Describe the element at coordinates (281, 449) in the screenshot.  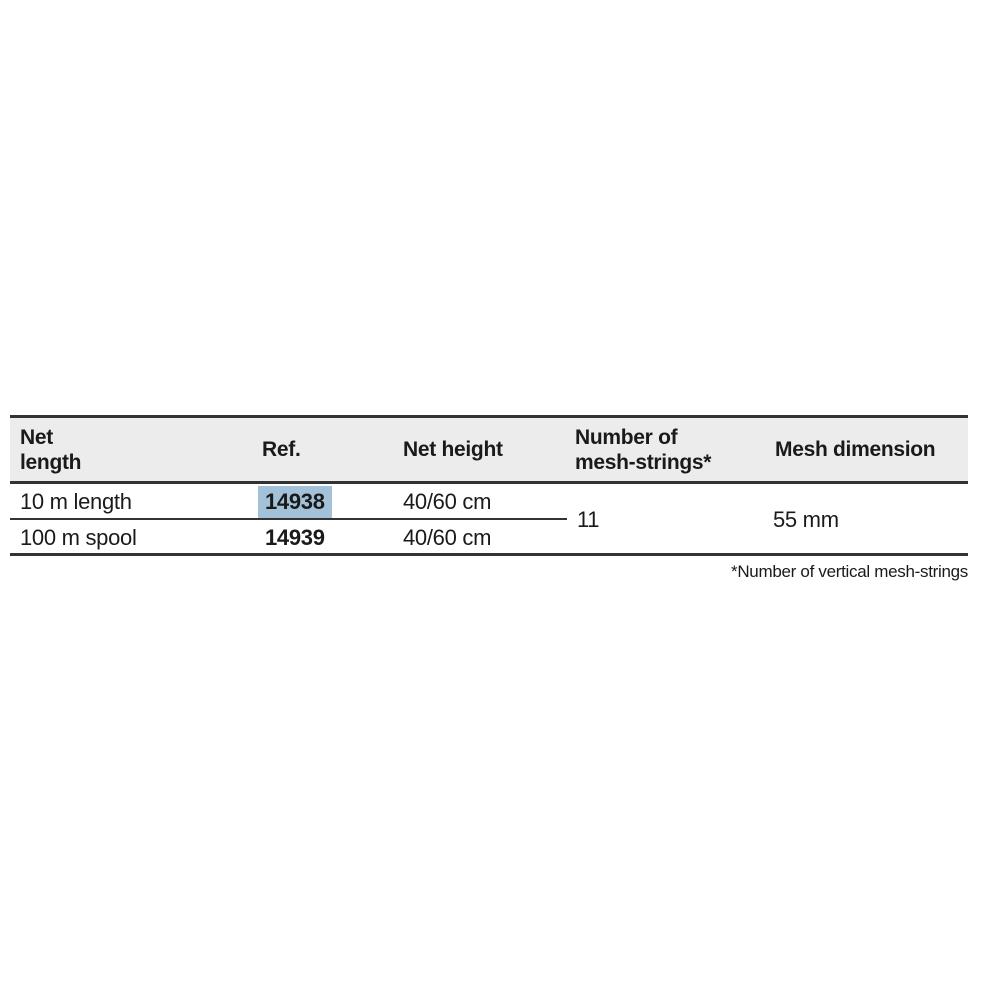
I see `column-header-ref: Ref.` at that location.